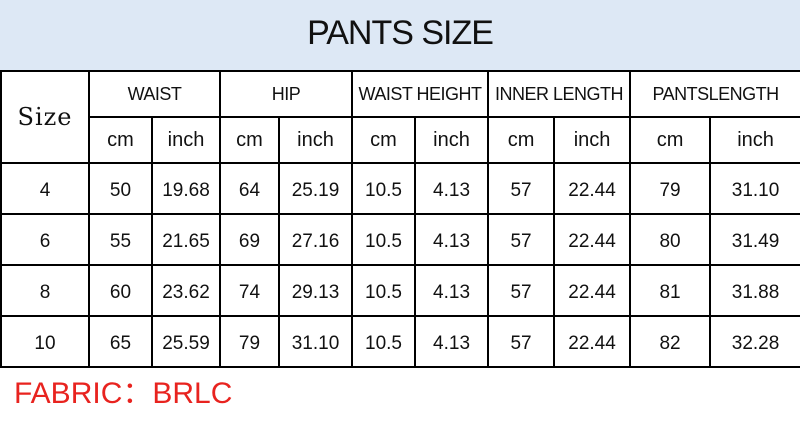 Image resolution: width=800 pixels, height=430 pixels. I want to click on value-cell: 25.19, so click(315, 188).